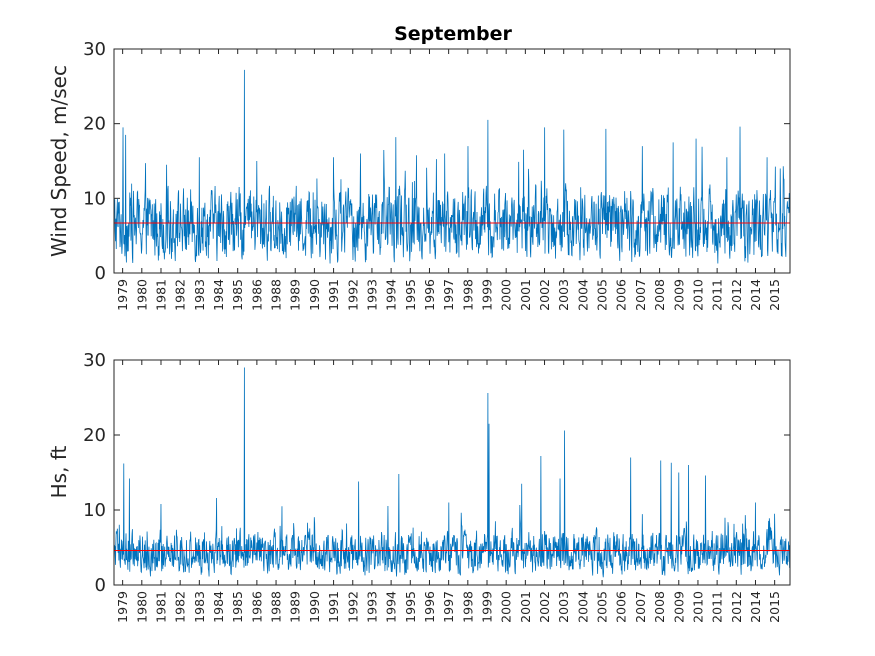  I want to click on wind-xtick-label: 1995, so click(410, 295).